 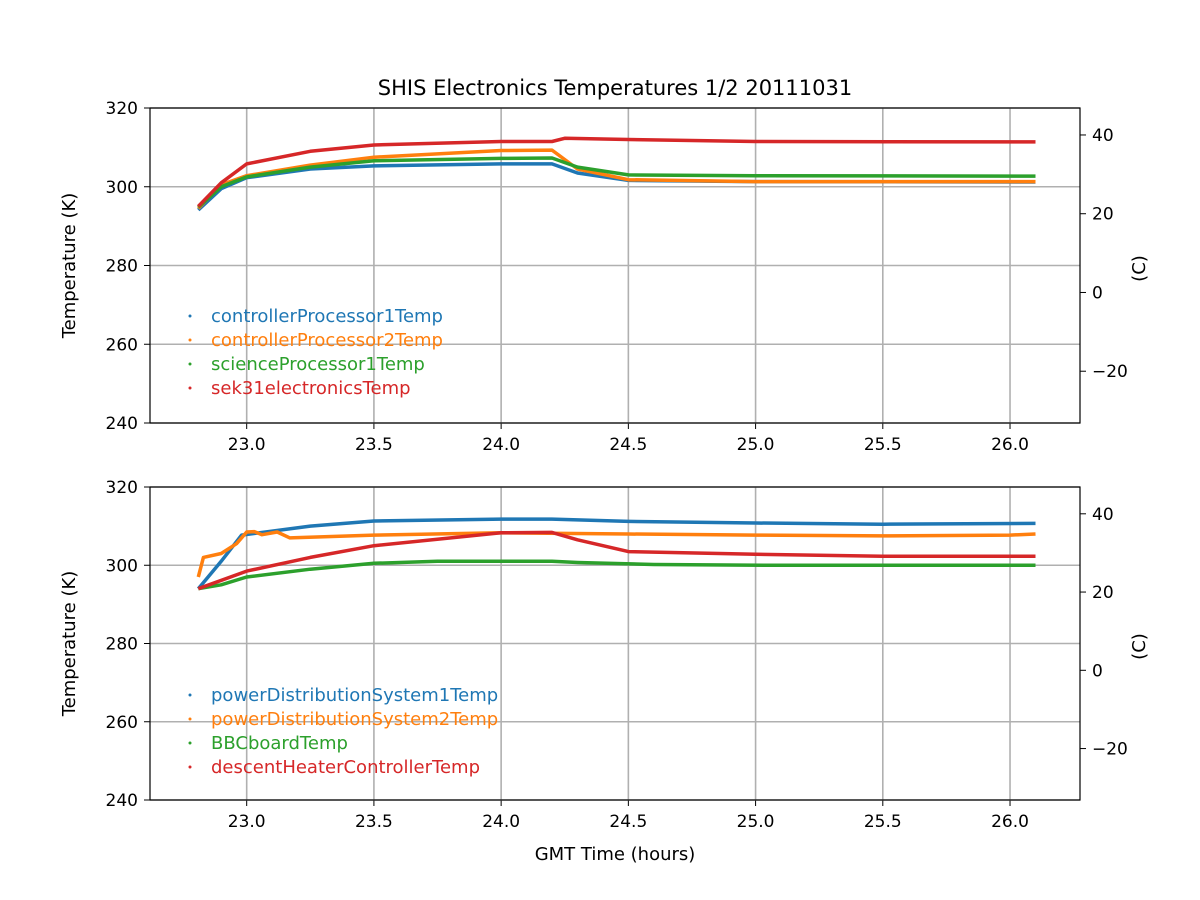 I want to click on series-line-descentHeaterControllerTemp, so click(x=616, y=560).